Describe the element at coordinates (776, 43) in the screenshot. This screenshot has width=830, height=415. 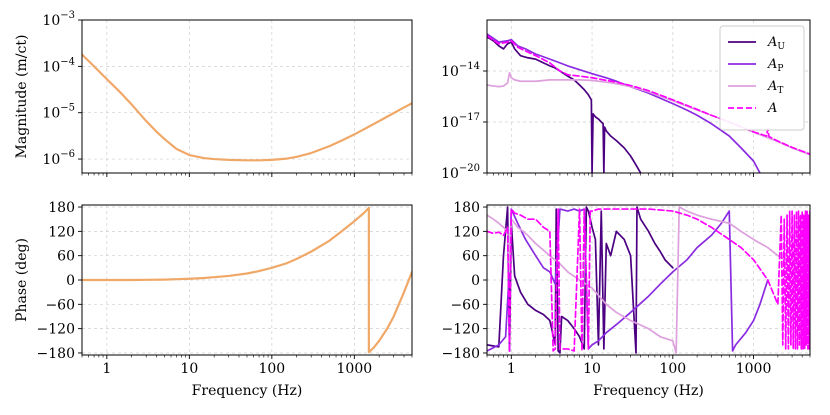
I see `legend-label: AU` at that location.